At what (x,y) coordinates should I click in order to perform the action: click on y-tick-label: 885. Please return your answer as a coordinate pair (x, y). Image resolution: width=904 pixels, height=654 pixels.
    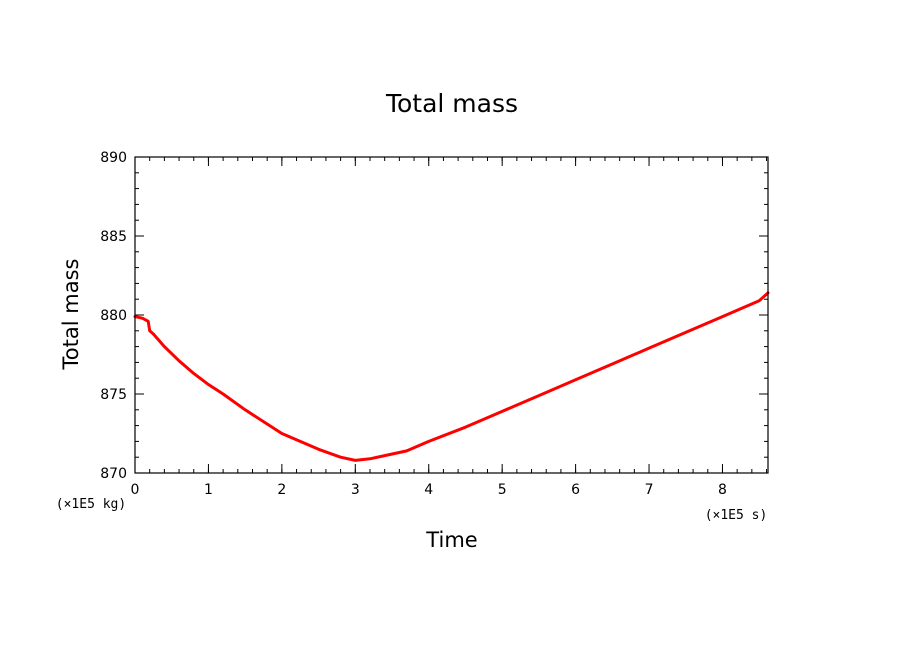
    Looking at the image, I should click on (113, 237).